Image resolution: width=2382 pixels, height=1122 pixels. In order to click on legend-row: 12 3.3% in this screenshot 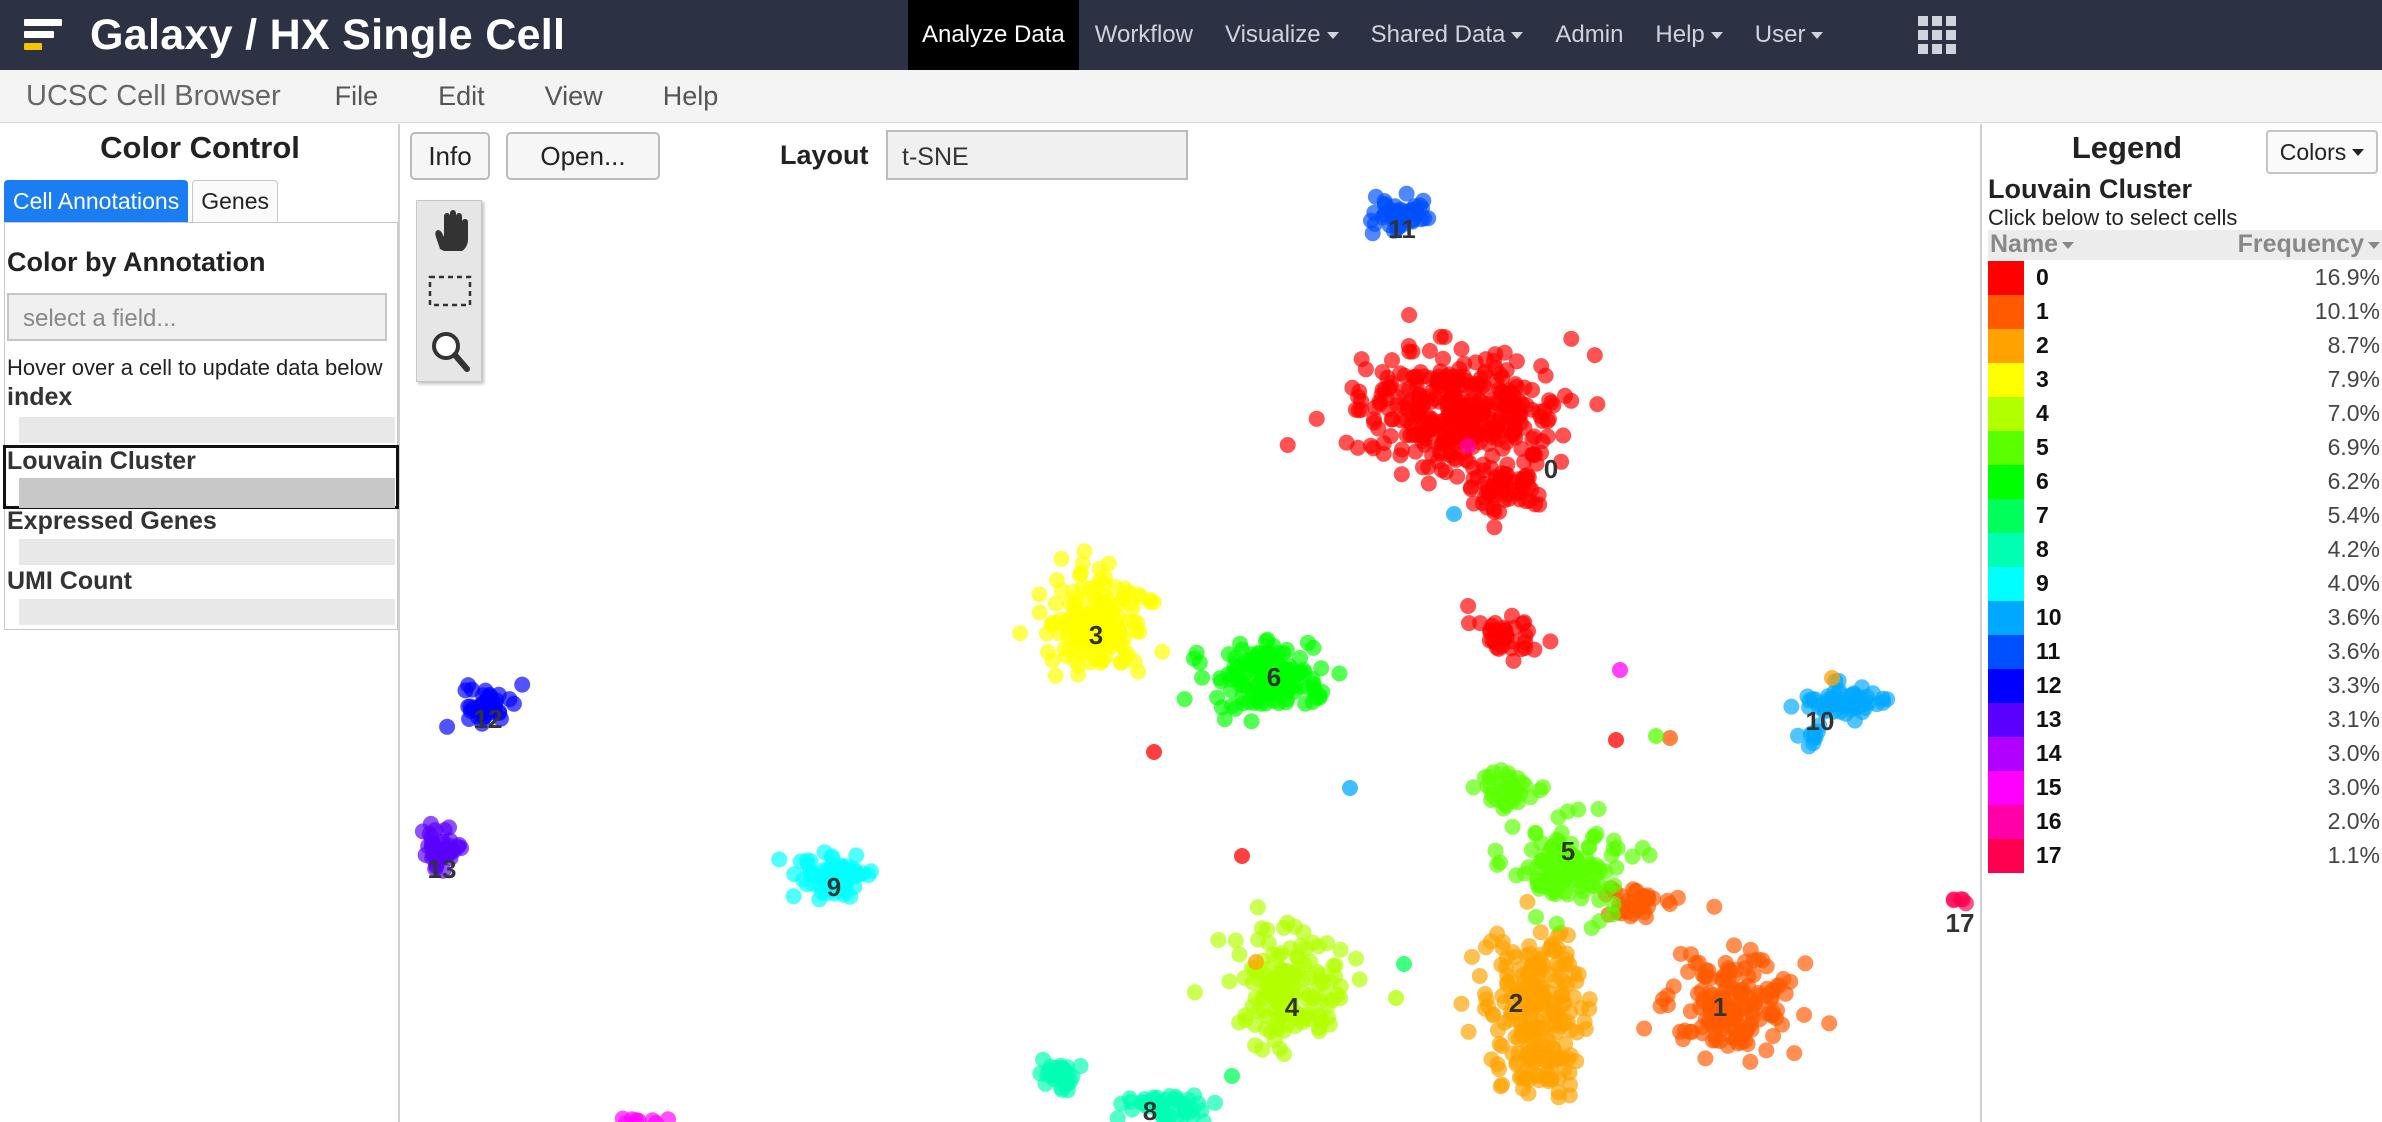, I will do `click(2185, 686)`.